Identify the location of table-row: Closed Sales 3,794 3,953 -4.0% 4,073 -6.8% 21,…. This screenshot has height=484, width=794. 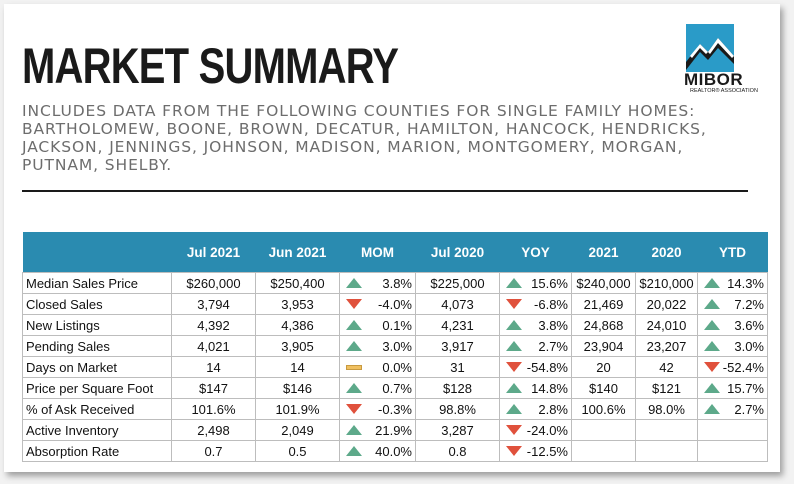
(395, 304).